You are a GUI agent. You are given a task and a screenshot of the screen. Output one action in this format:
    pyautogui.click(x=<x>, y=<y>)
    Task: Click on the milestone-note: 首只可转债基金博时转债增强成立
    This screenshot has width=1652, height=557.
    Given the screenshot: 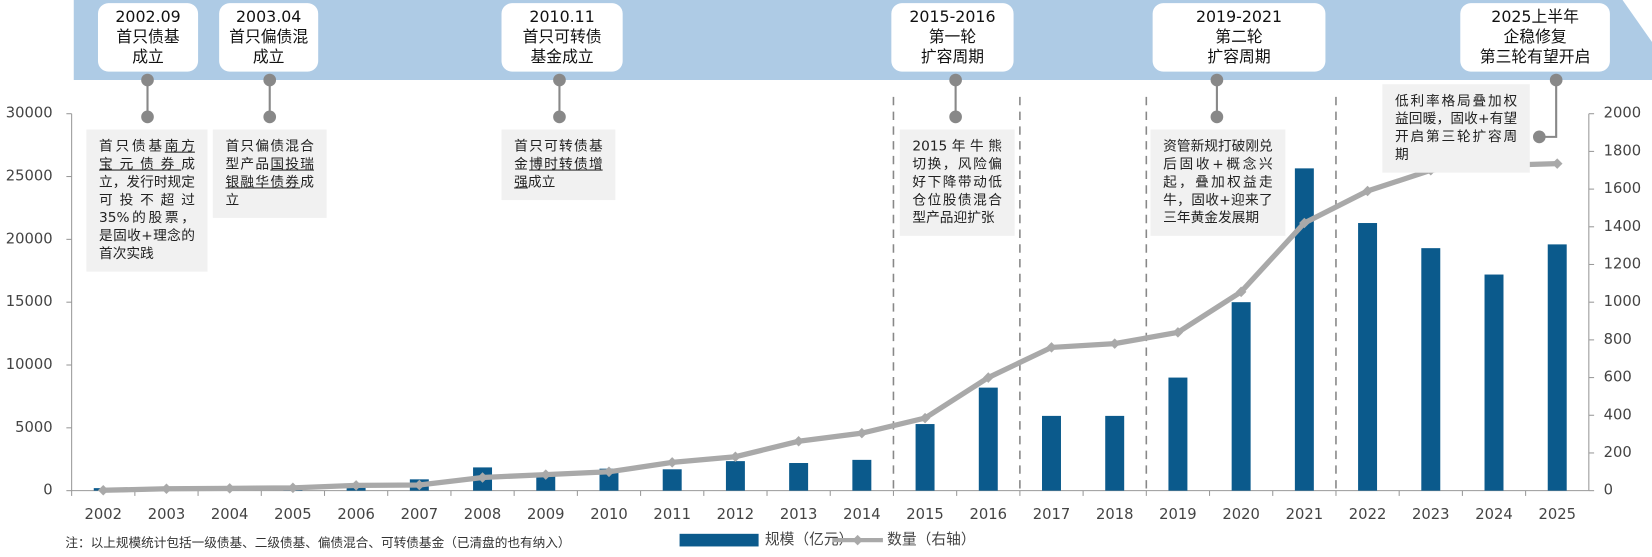 What is the action you would take?
    pyautogui.click(x=558, y=165)
    